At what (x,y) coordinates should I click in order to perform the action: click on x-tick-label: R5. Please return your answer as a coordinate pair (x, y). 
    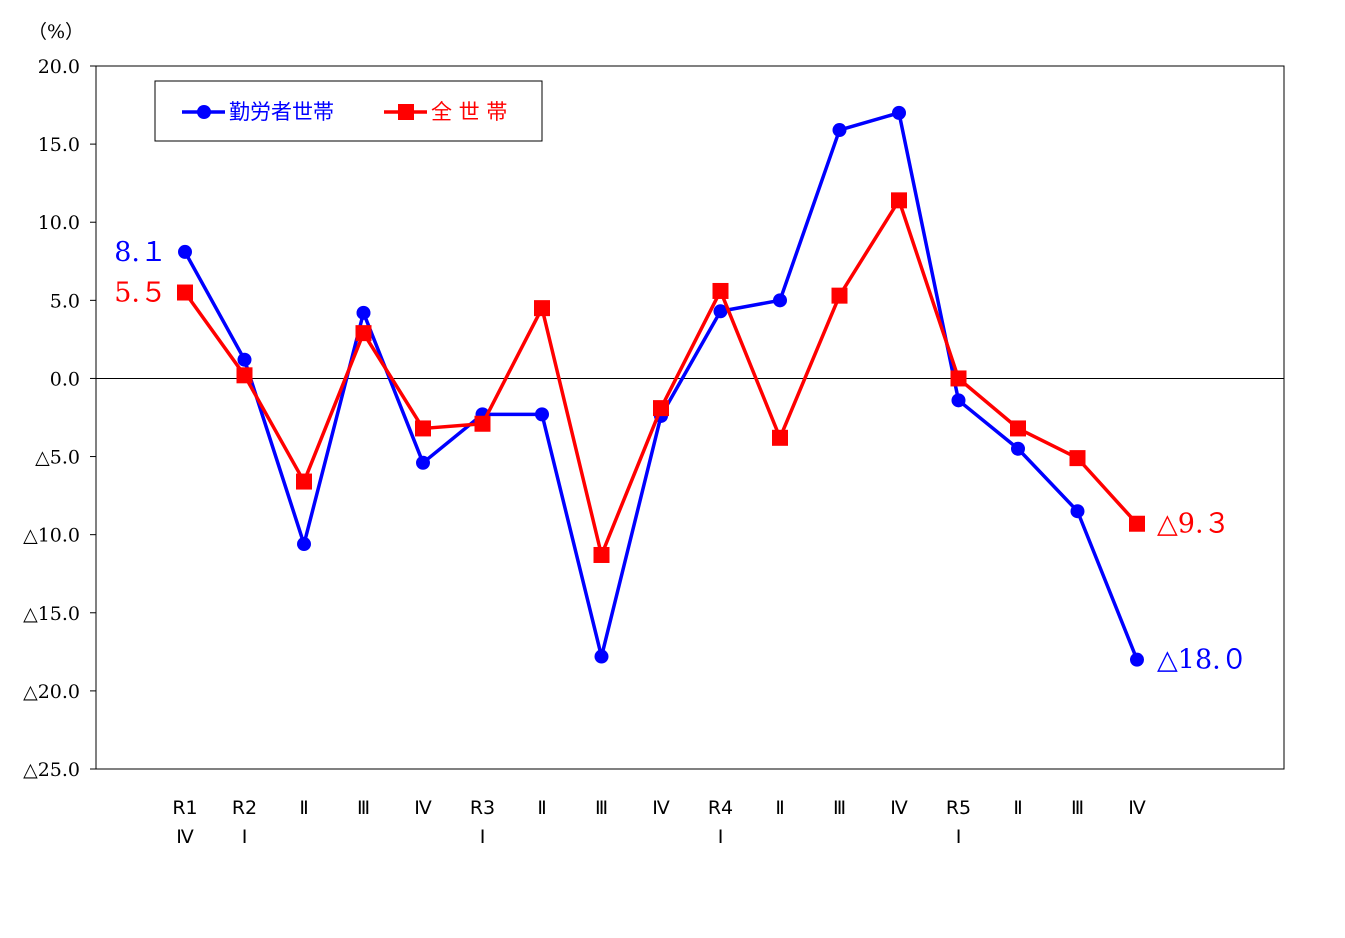
    Looking at the image, I should click on (958, 808).